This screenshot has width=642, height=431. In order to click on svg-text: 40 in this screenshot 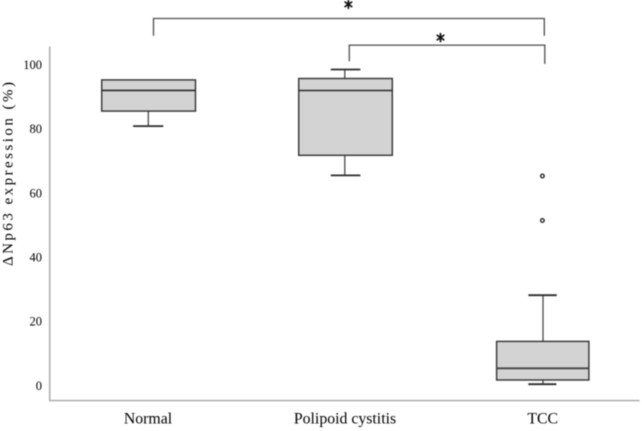, I will do `click(36, 258)`.